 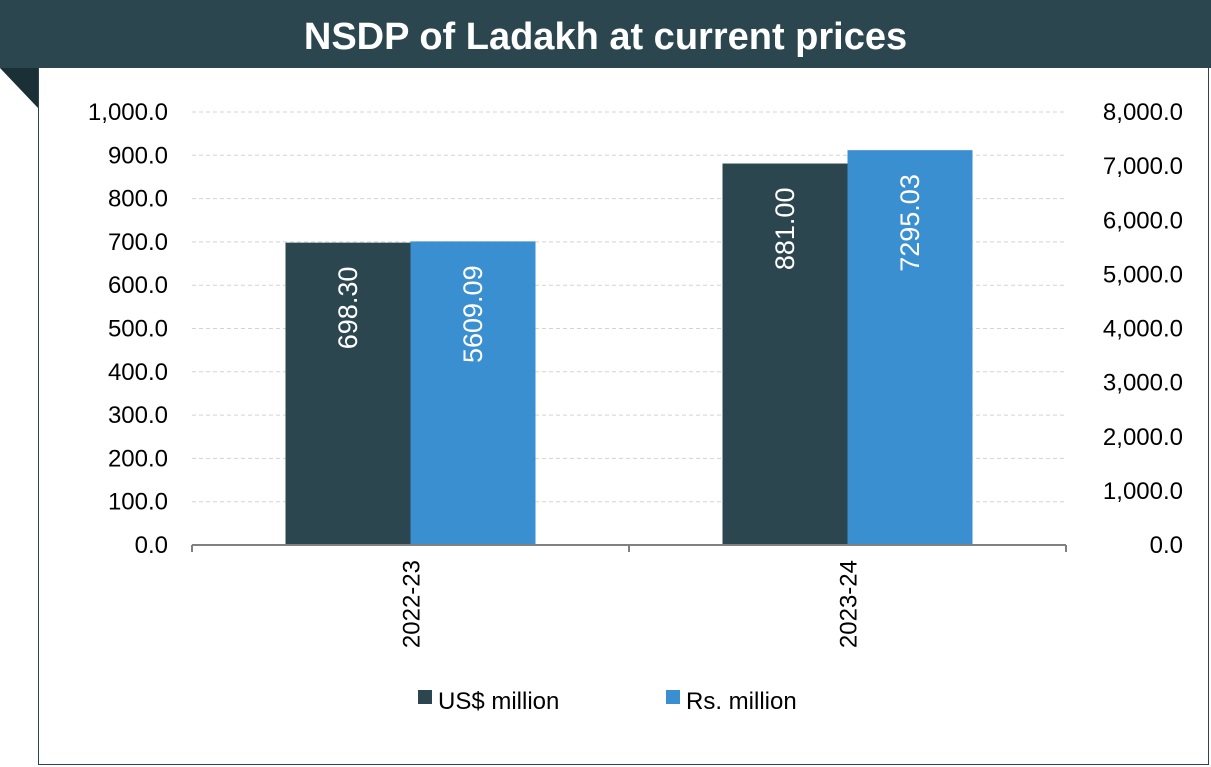 I want to click on y-left-tick-label: 300.0, so click(x=138, y=415).